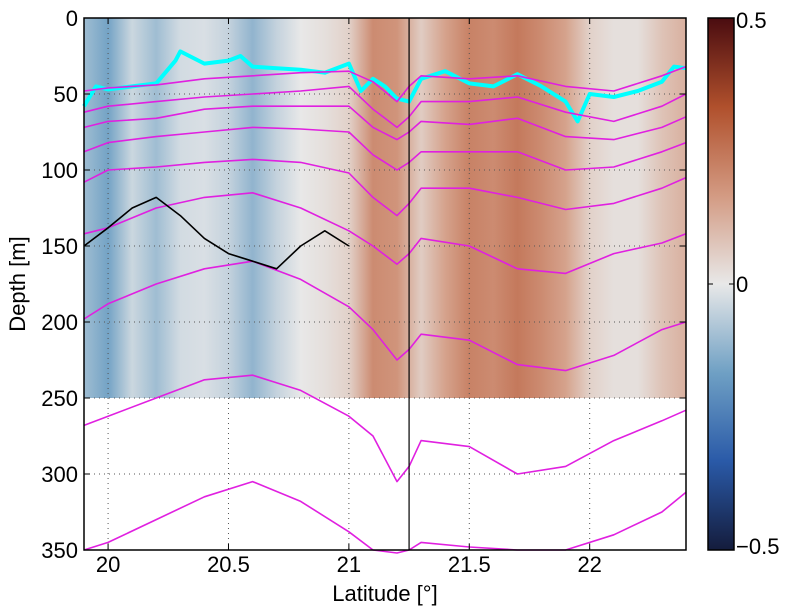 The height and width of the screenshot is (607, 788). What do you see at coordinates (66, 94) in the screenshot?
I see `y-tick-label: 50` at bounding box center [66, 94].